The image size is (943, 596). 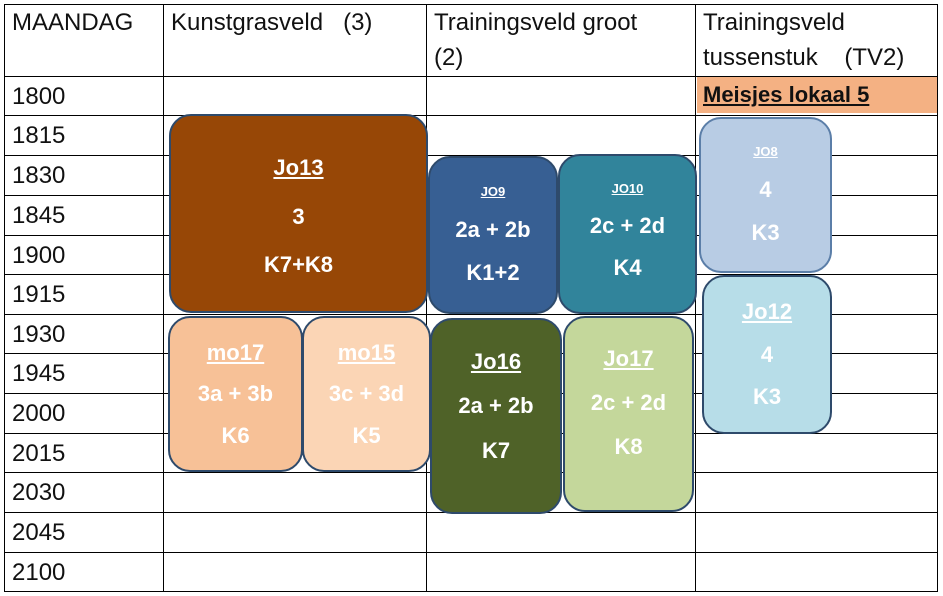 I want to click on block-jo16: Jo16 2a + 2b K7, so click(x=496, y=416).